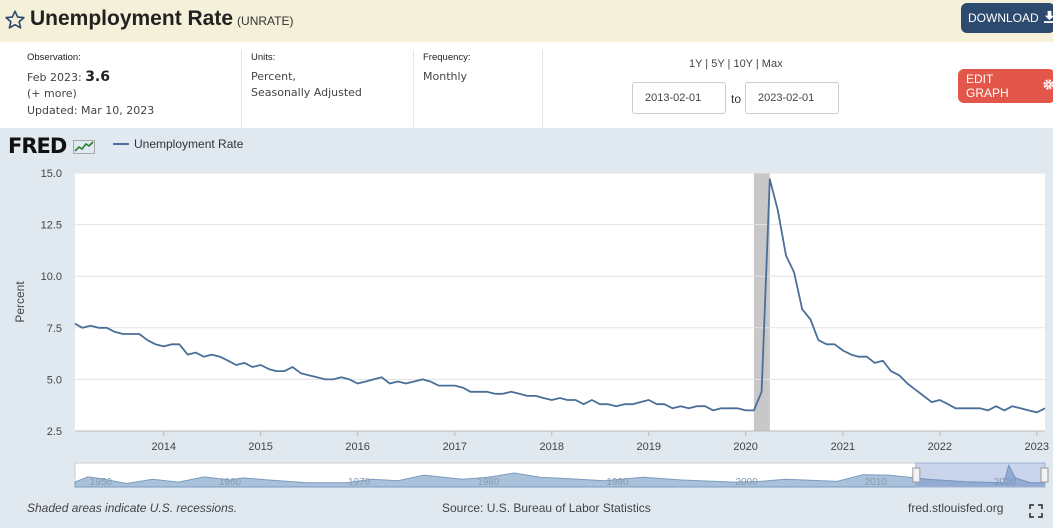  I want to click on recession-band, so click(761, 302).